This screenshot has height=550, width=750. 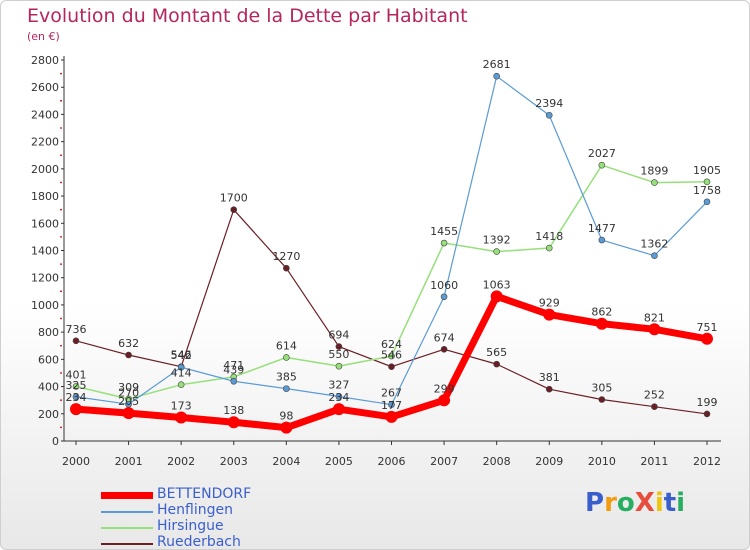 I want to click on data-label: 234, so click(x=76, y=397).